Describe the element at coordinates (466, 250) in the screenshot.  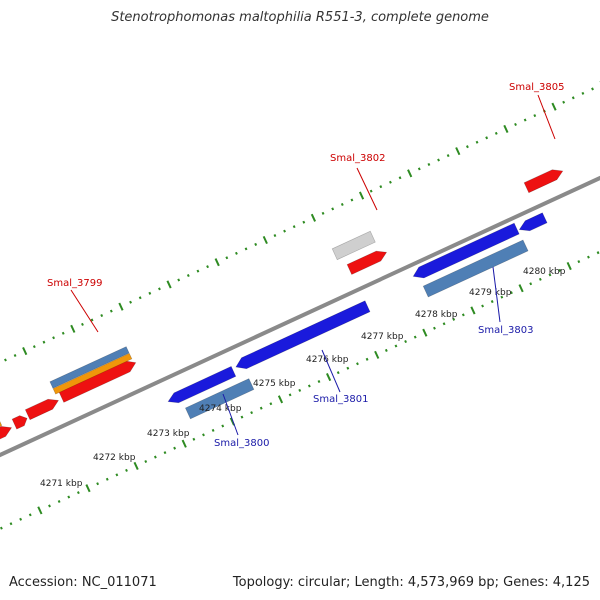
I see `reverse-gene` at that location.